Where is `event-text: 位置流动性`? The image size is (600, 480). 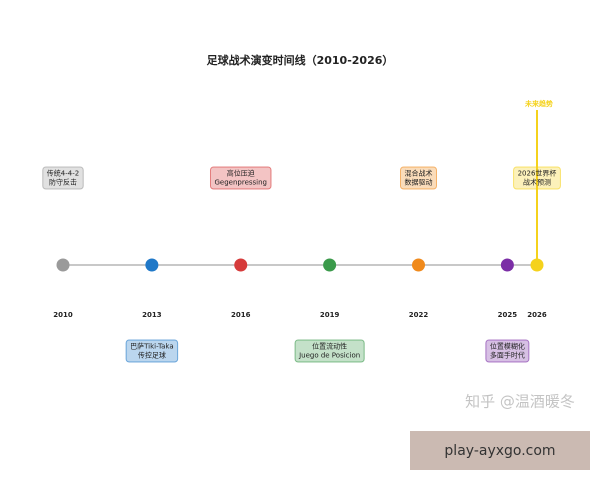 event-text: 位置流动性 is located at coordinates (329, 346).